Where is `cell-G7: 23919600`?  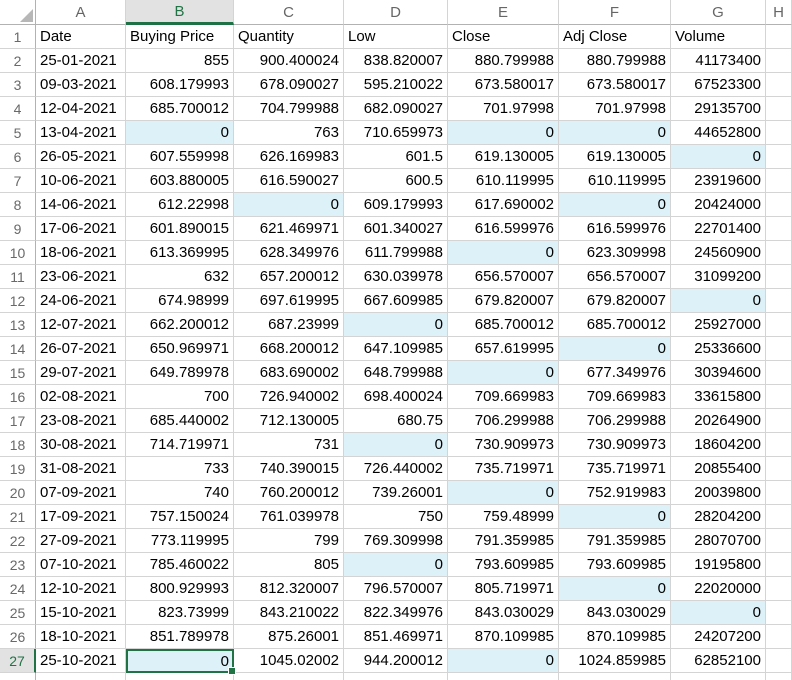 cell-G7: 23919600 is located at coordinates (718, 181).